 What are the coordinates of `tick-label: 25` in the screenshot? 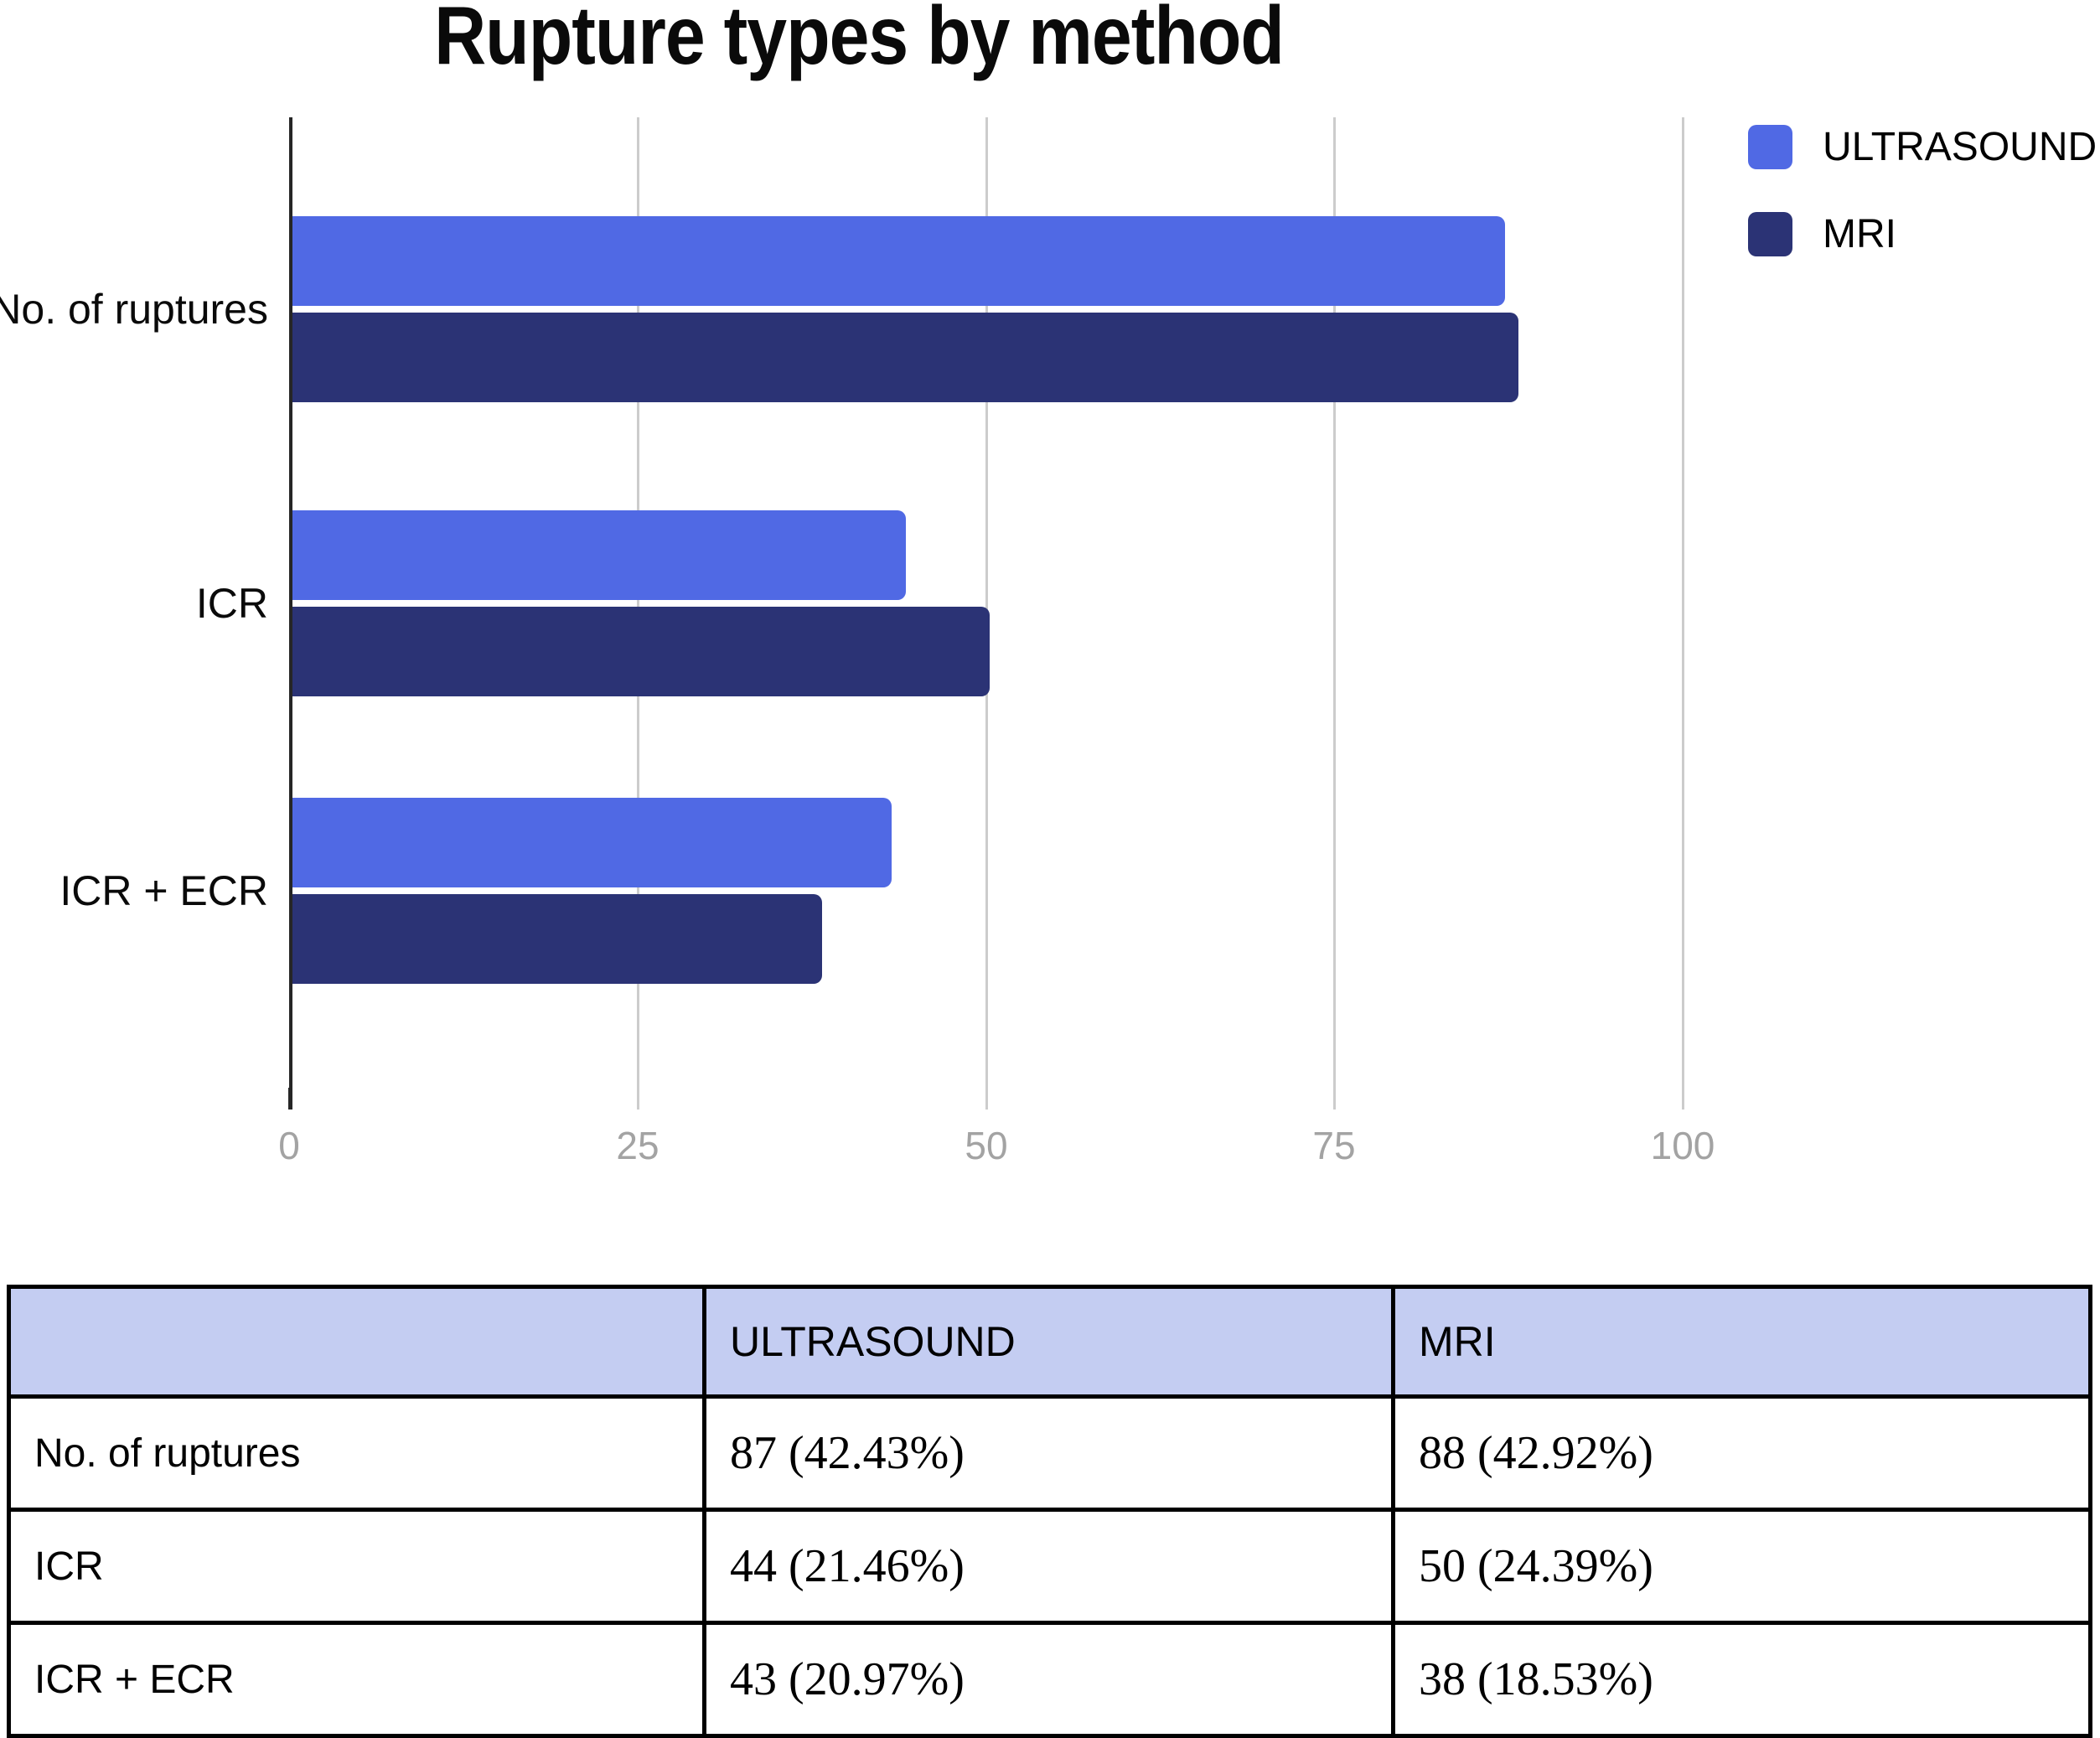 It's located at (637, 1145).